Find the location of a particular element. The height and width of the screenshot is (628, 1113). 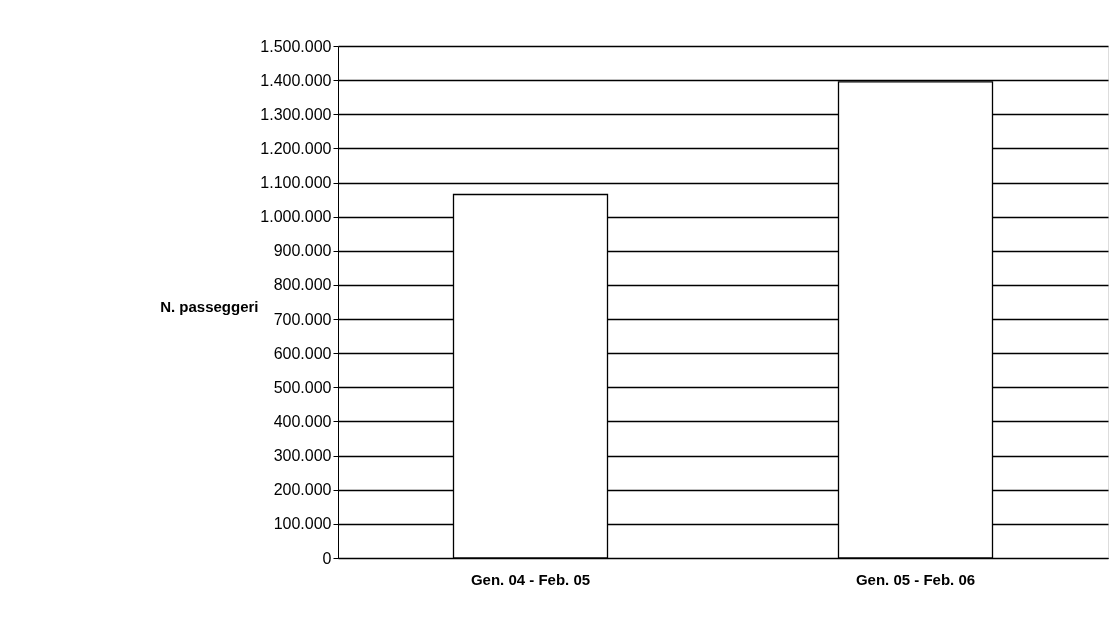

y-tick-label: 400.000 is located at coordinates (302, 421).